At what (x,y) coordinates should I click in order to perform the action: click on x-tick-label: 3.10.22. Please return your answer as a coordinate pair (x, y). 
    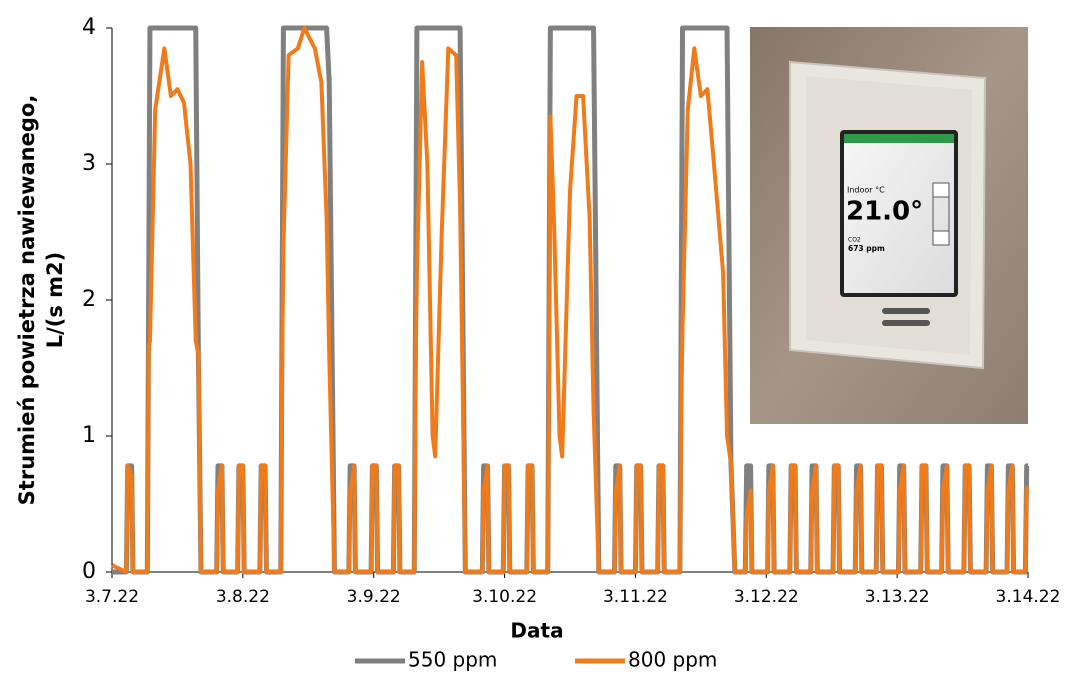
    Looking at the image, I should click on (504, 597).